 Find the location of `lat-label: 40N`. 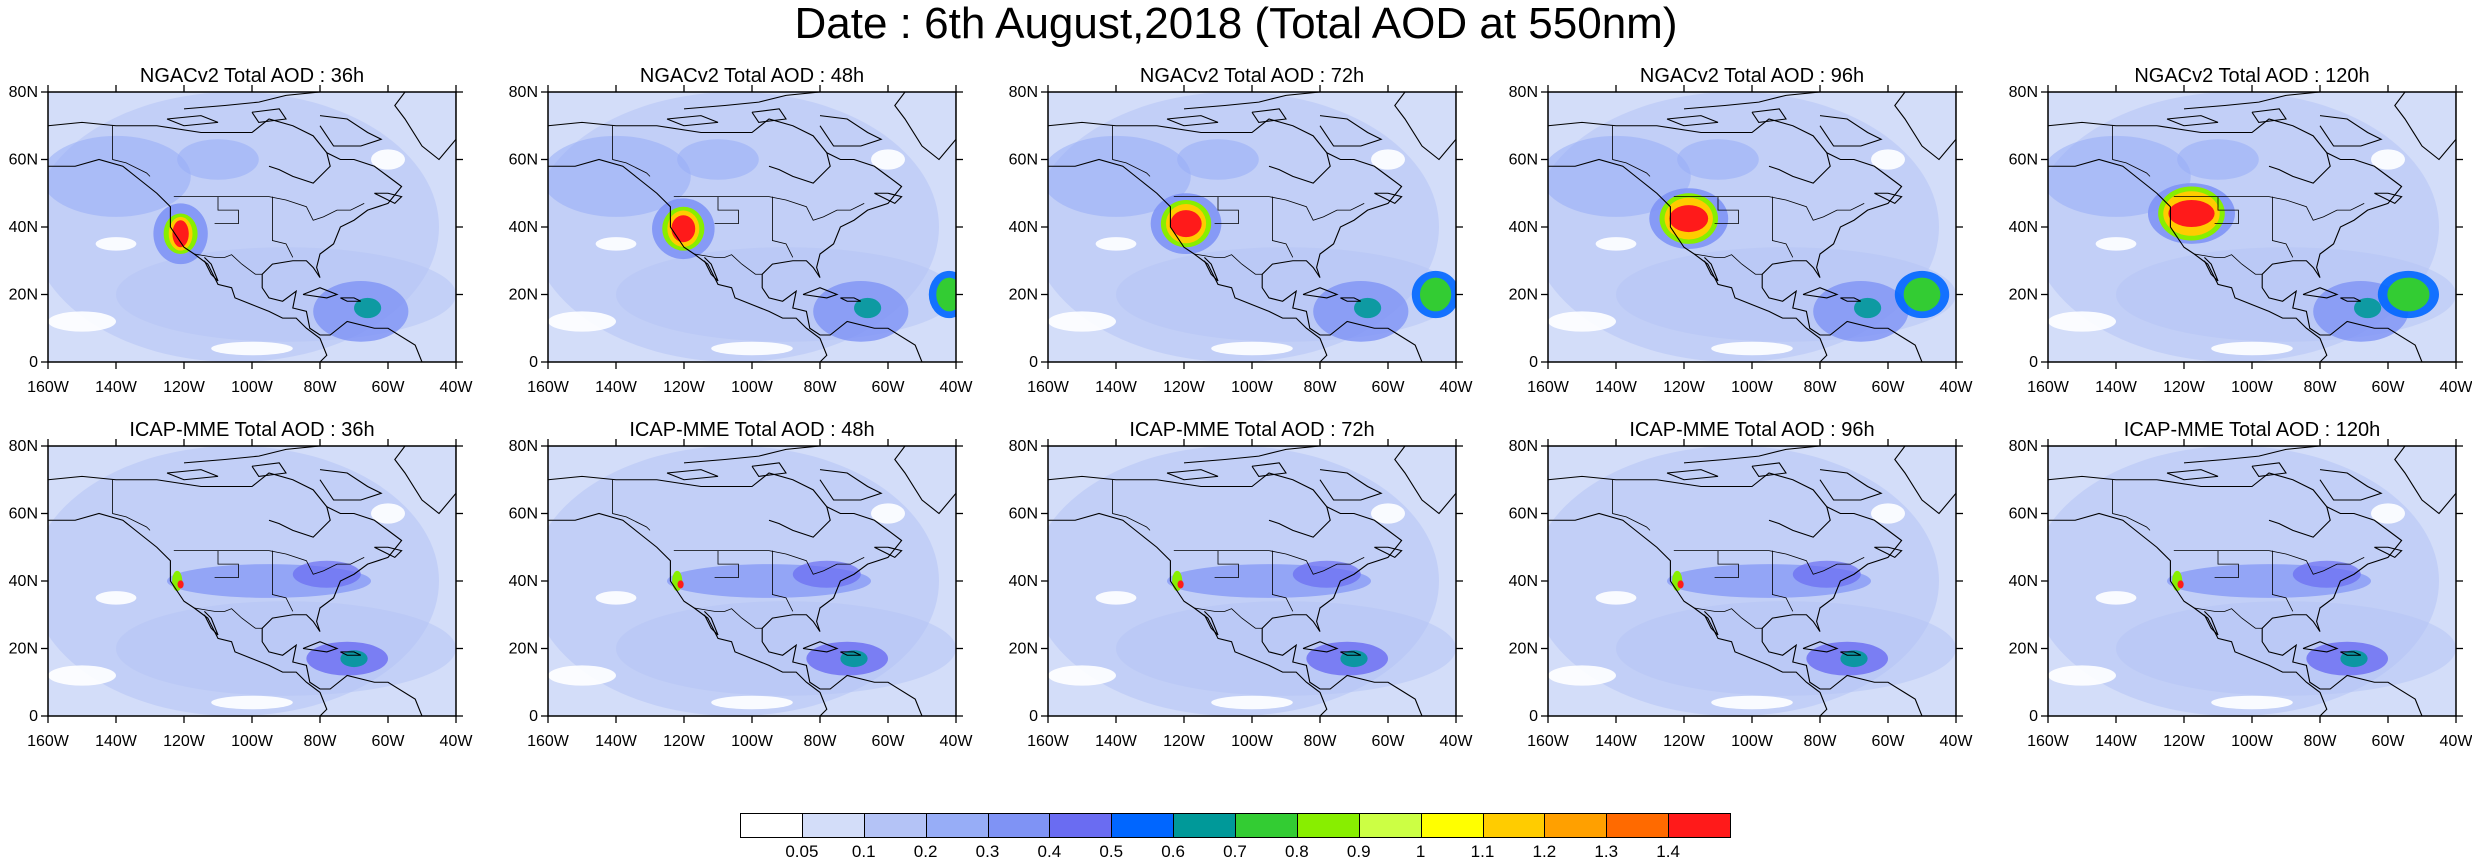

lat-label: 40N is located at coordinates (1523, 227).